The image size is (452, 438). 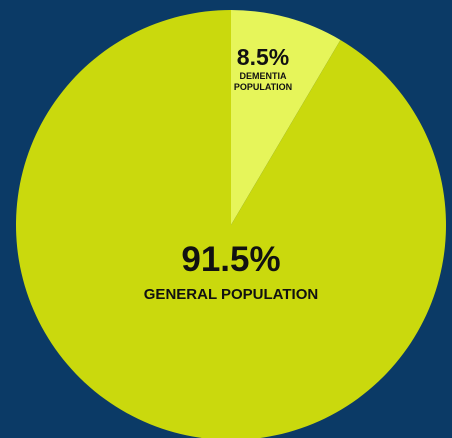 What do you see at coordinates (263, 57) in the screenshot?
I see `slice-value-dementia: 8.5%` at bounding box center [263, 57].